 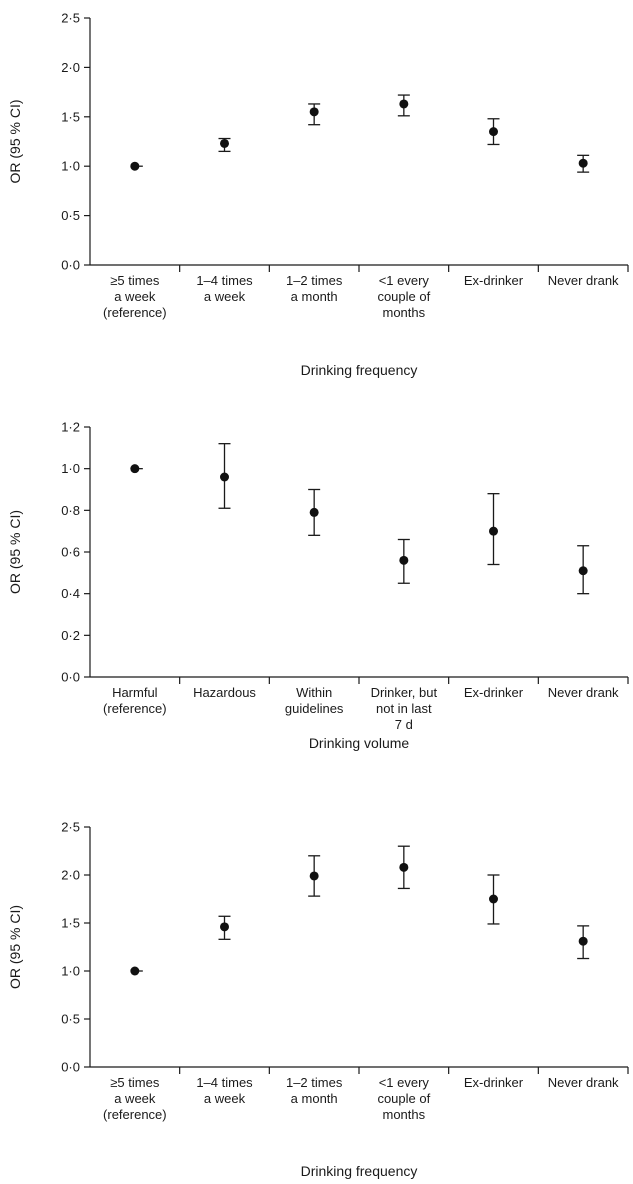 What do you see at coordinates (314, 1090) in the screenshot?
I see `chart-3-category-label: 1–2 times a month` at bounding box center [314, 1090].